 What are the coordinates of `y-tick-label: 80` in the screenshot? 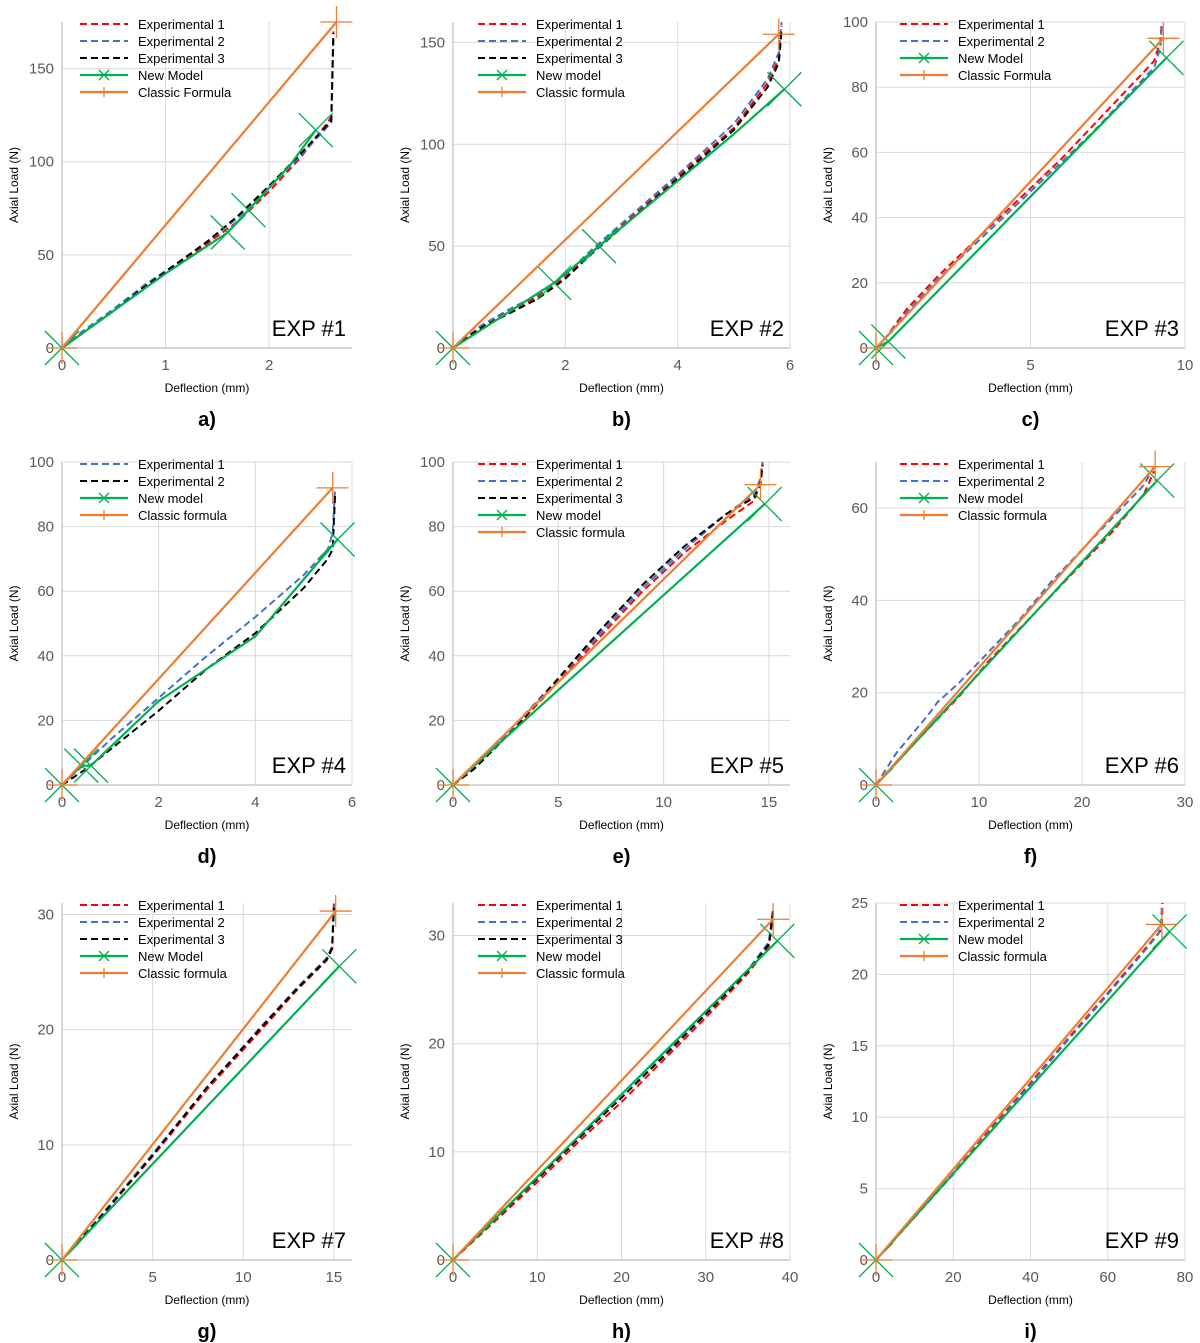 It's located at (859, 87).